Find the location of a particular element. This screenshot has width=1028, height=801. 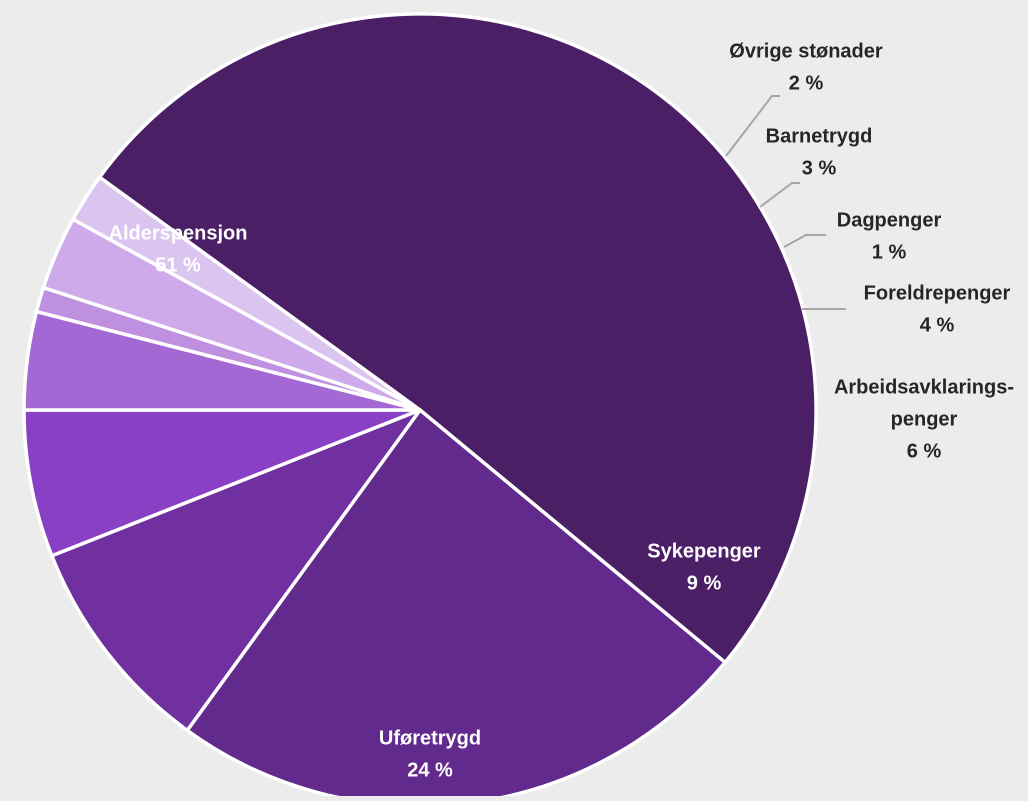

slice-label: Foreldrepenger 4 % is located at coordinates (937, 309).